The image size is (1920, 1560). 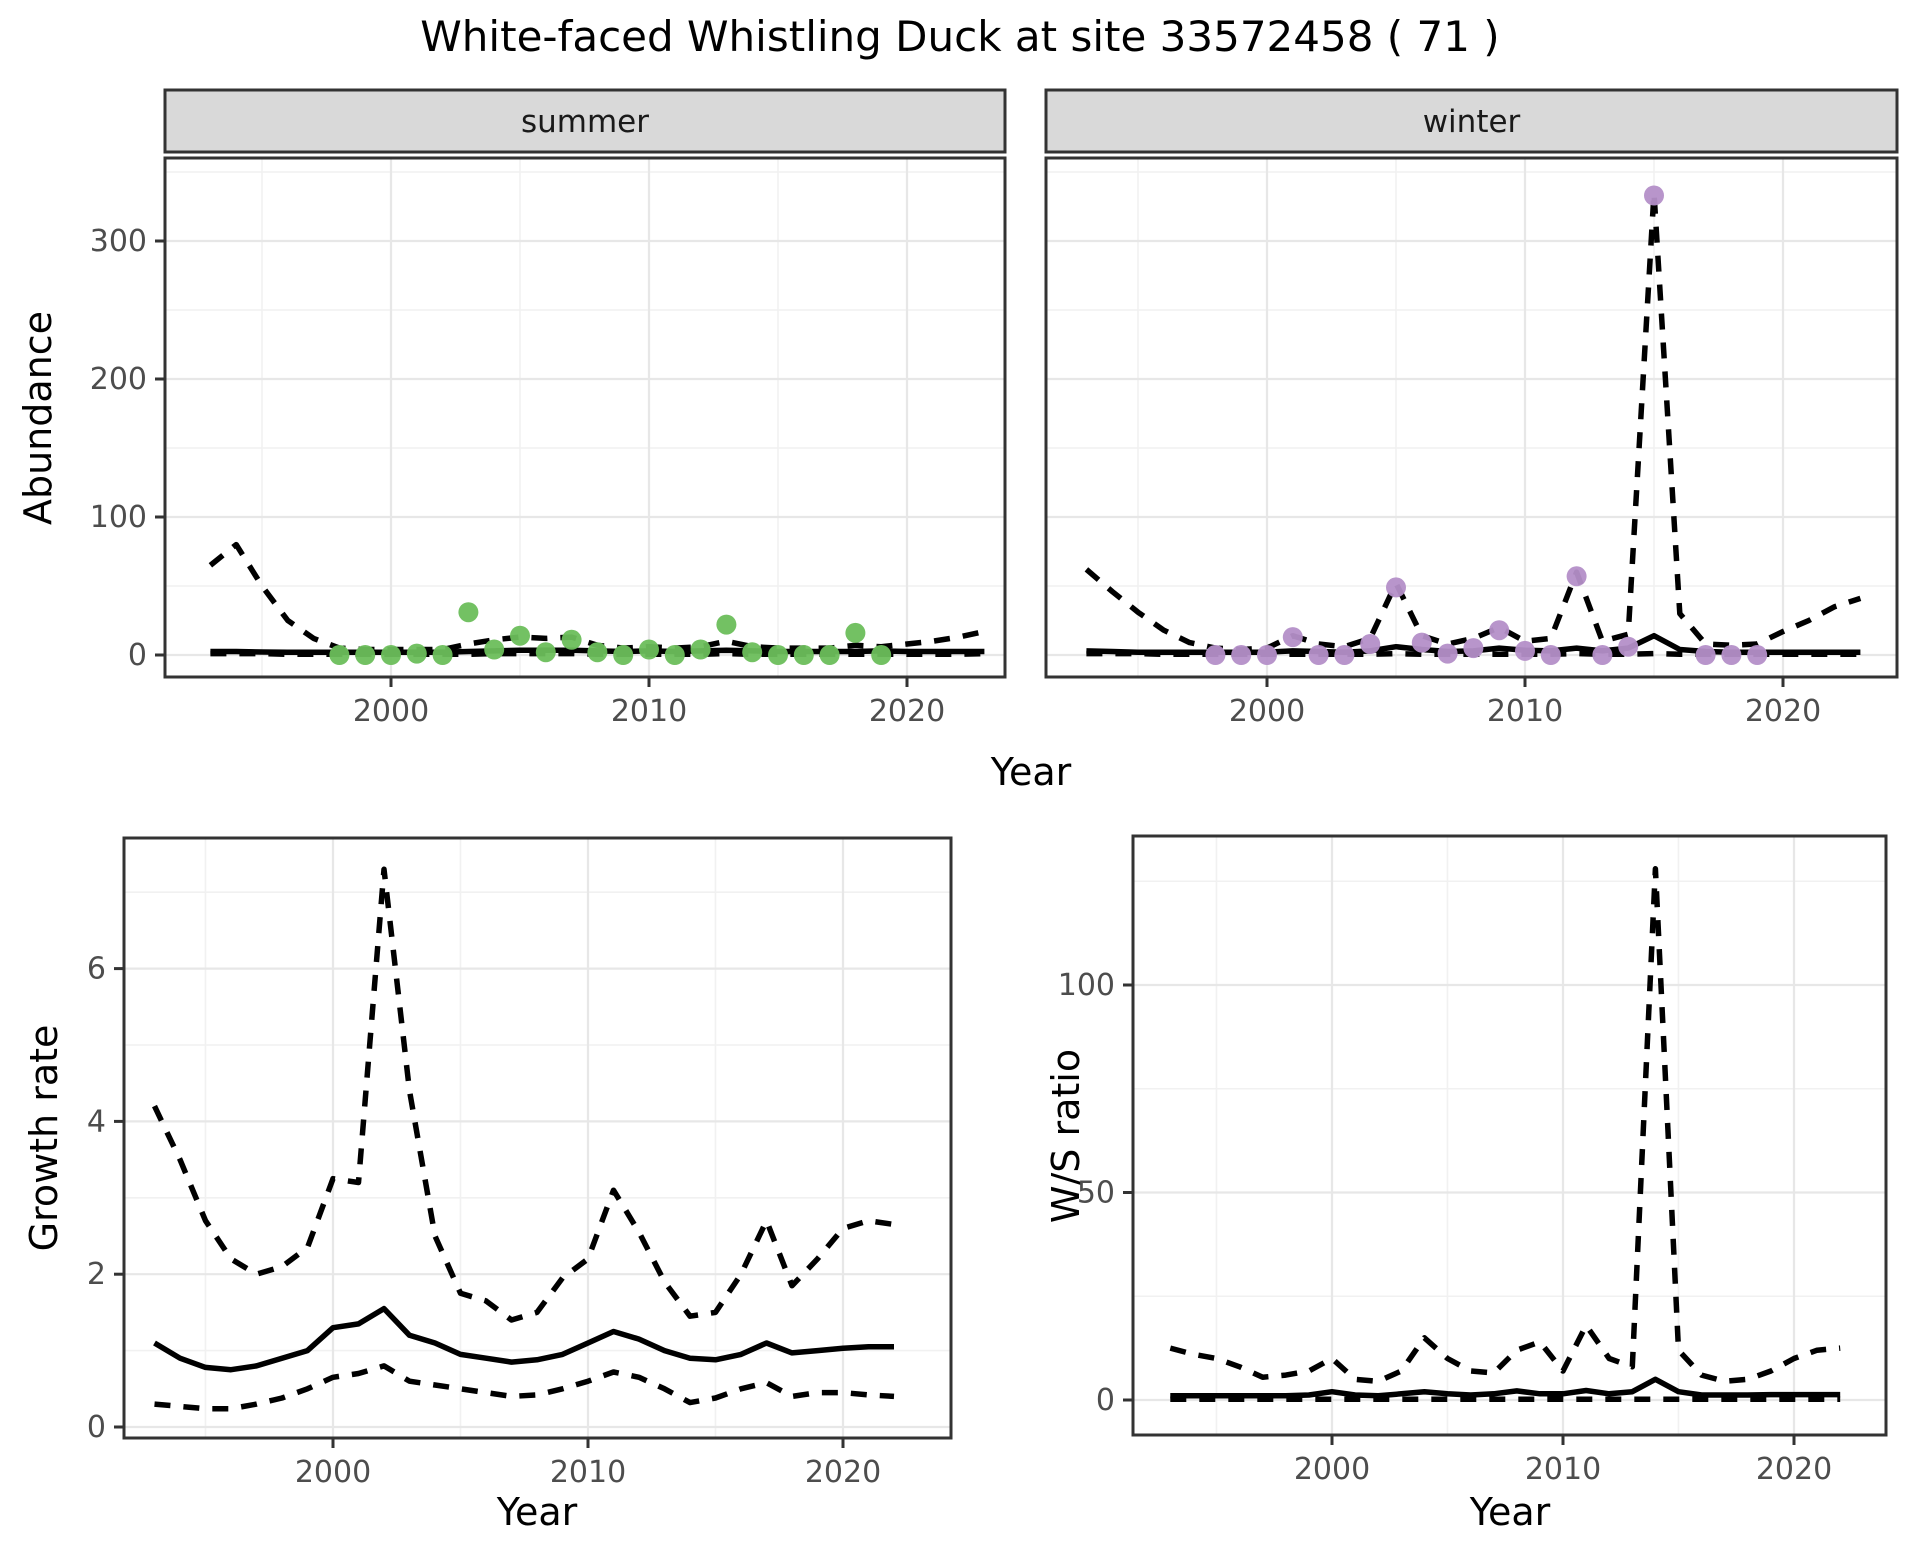 What do you see at coordinates (96, 1121) in the screenshot?
I see `y-tick-label: 4` at bounding box center [96, 1121].